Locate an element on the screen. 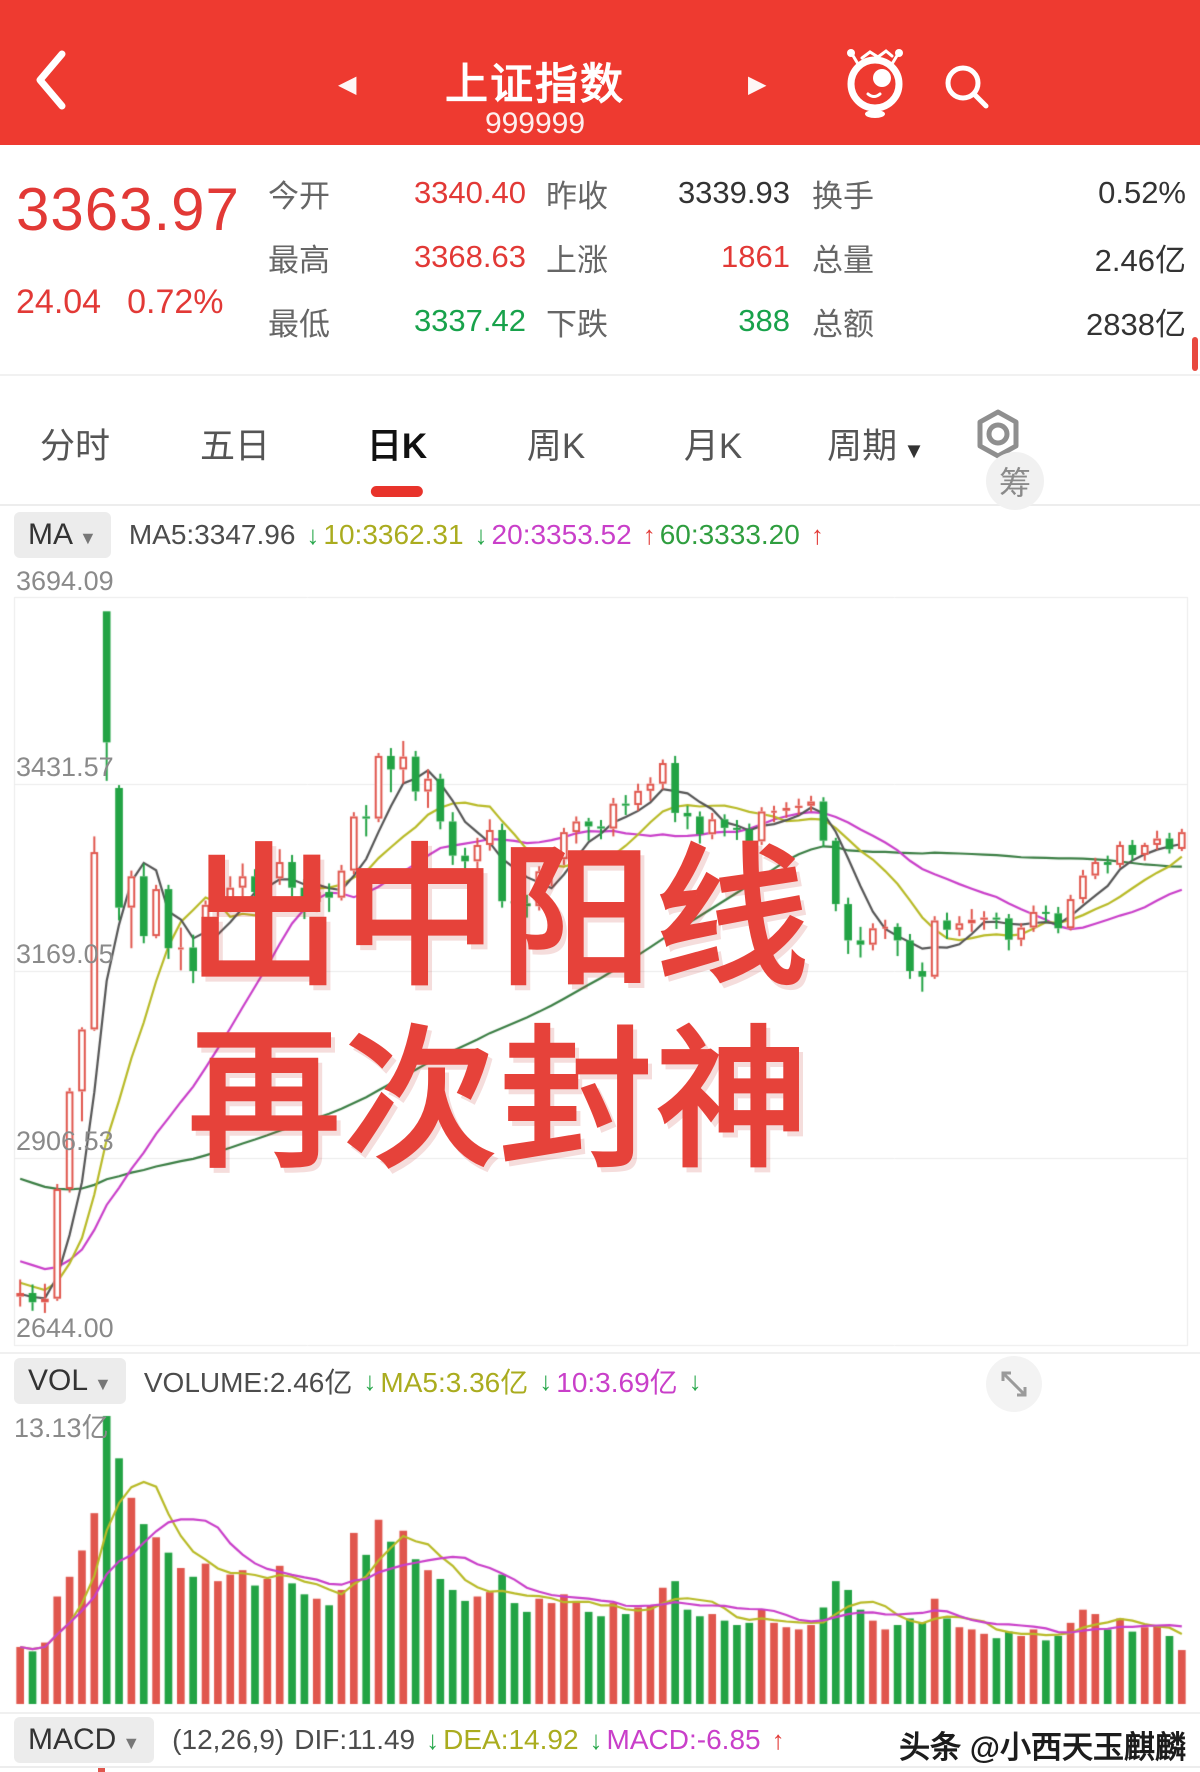 This screenshot has height=1772, width=1200. watermark-text-line1: 出中阳线 is located at coordinates (500, 919).